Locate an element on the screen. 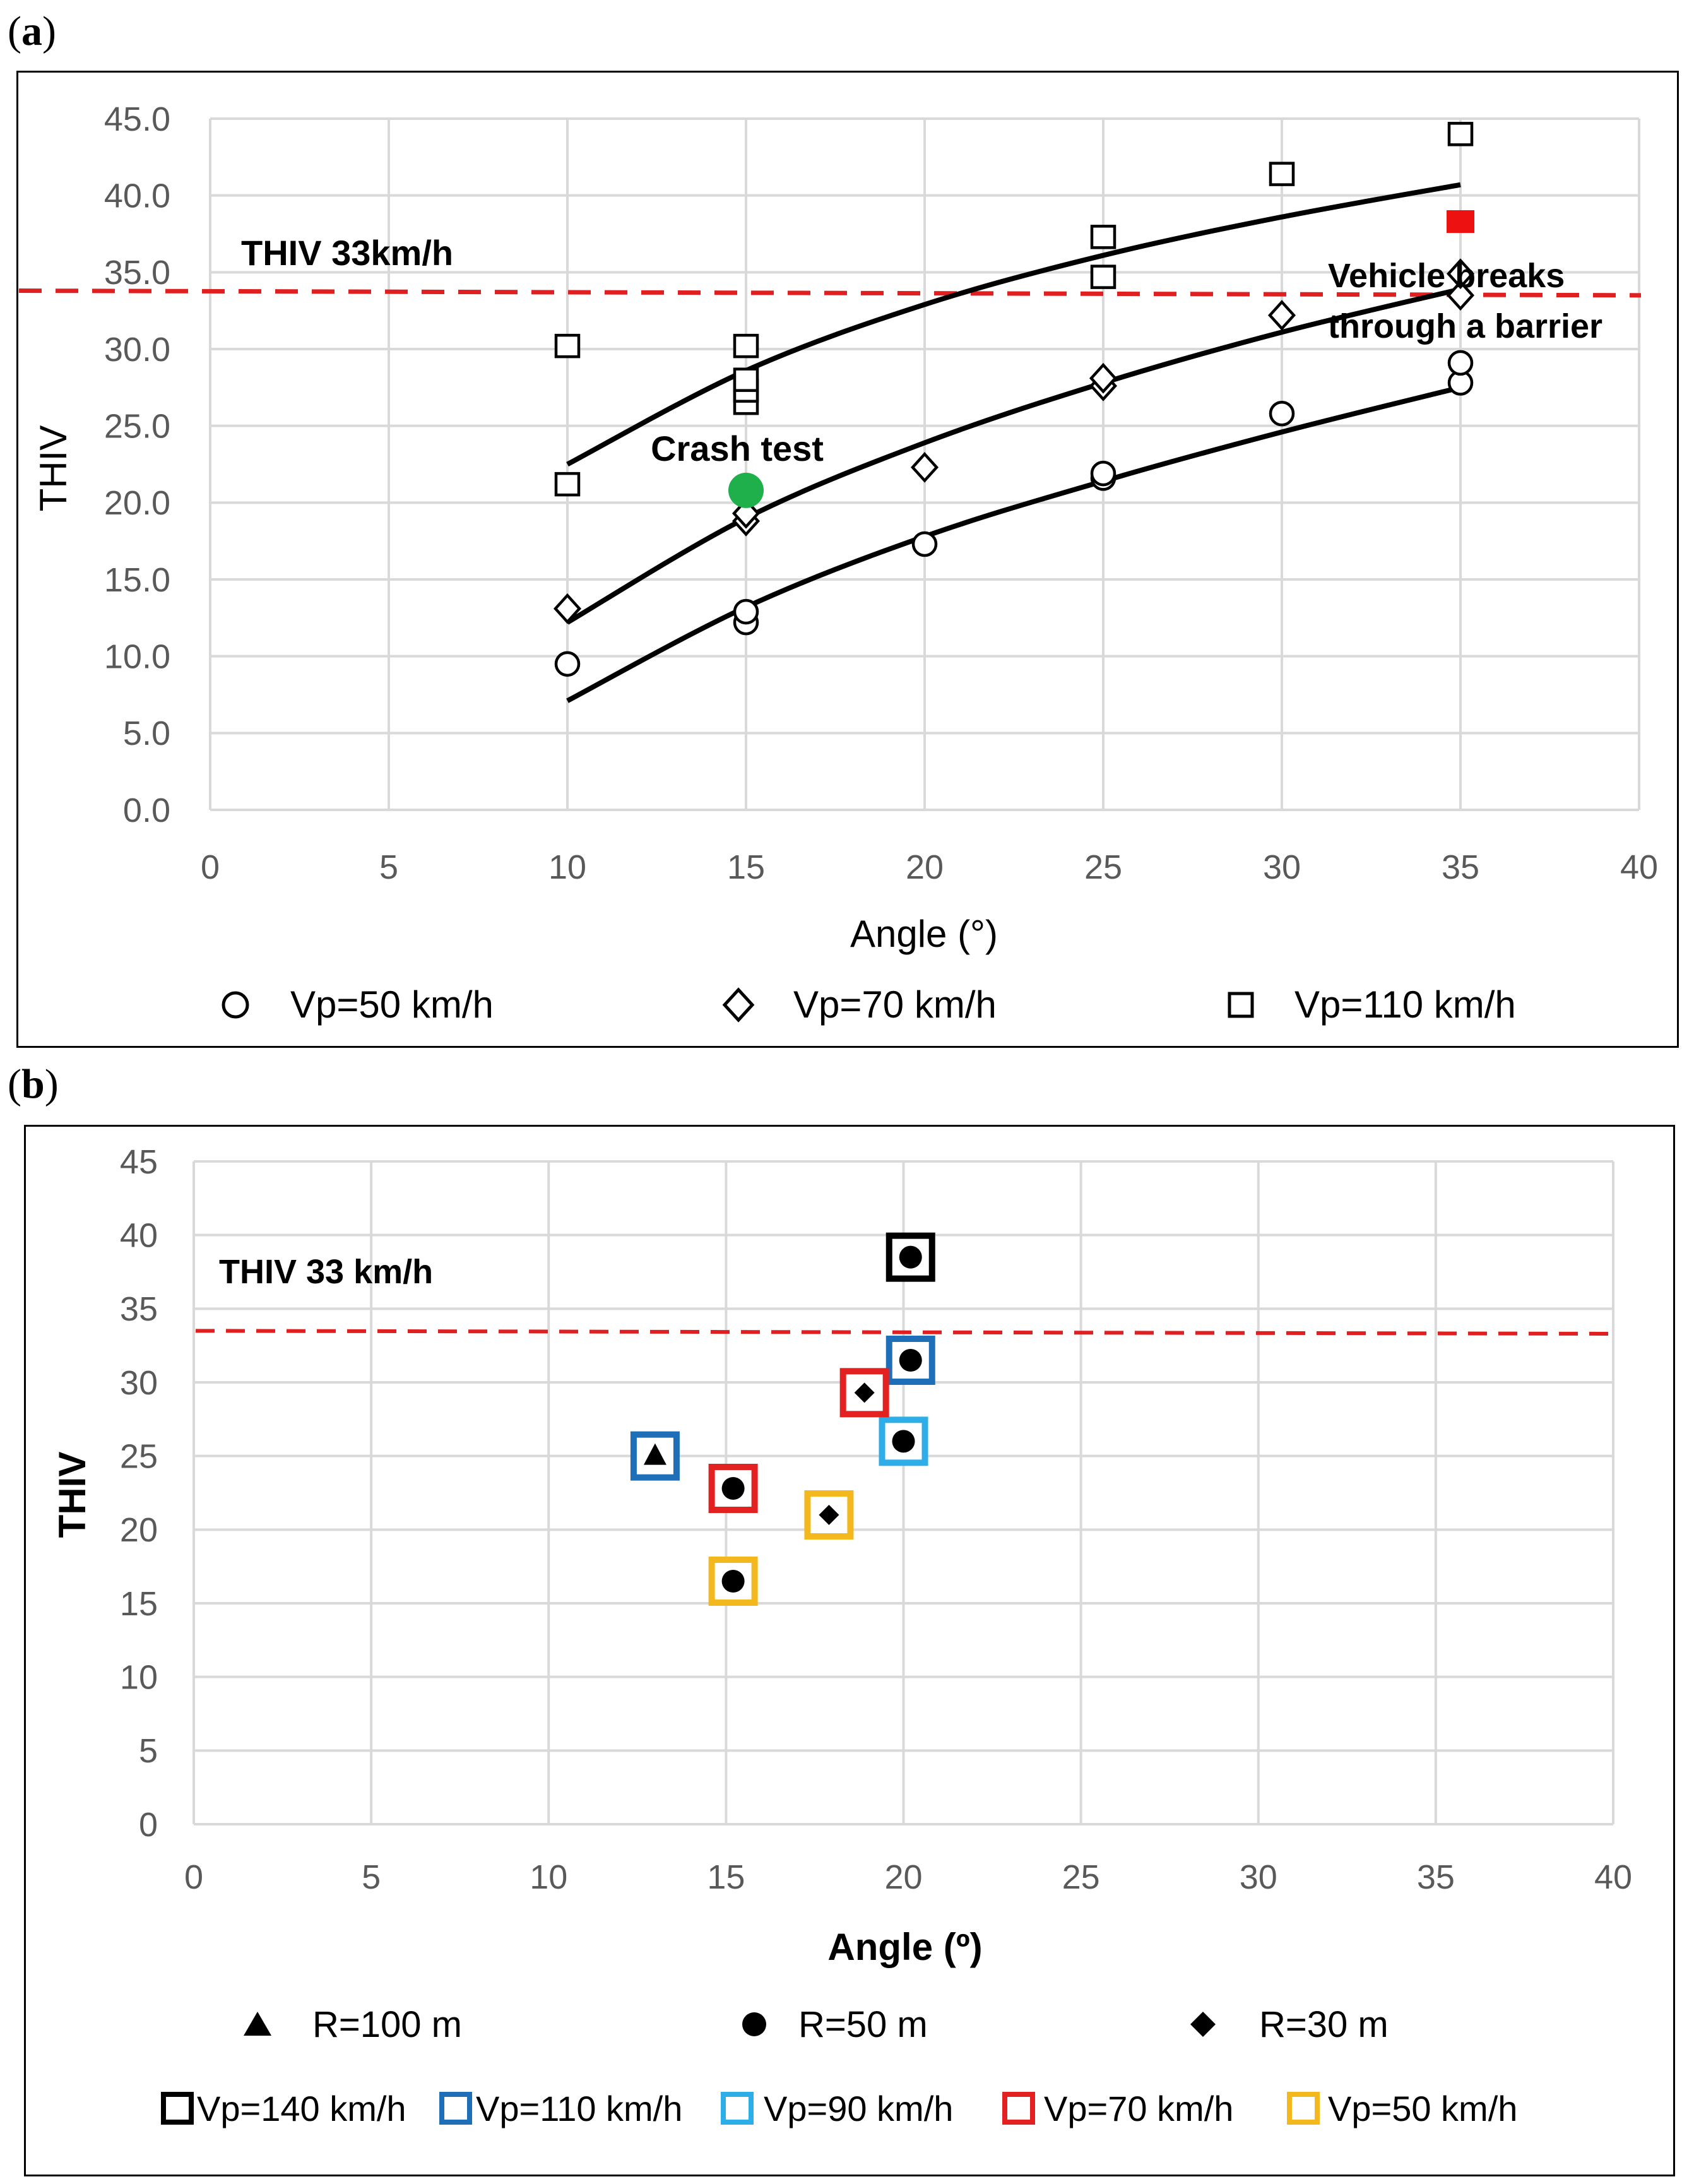 This screenshot has height=2184, width=1694. chart-a-threshold-label: THIV 33km/h is located at coordinates (347, 253).